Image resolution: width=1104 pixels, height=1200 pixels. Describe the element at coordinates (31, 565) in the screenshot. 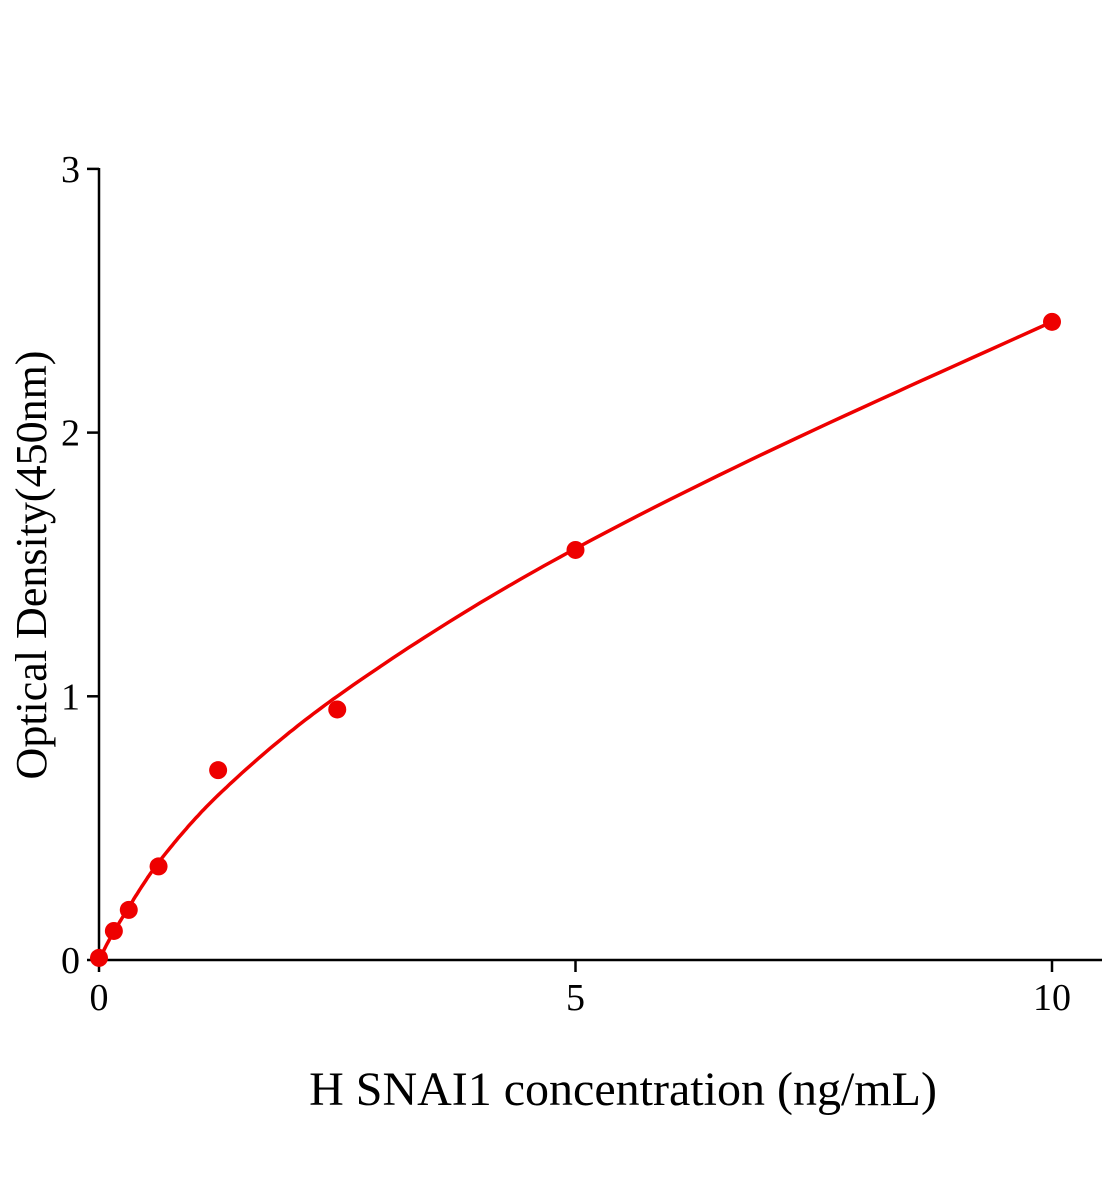

I see `y-axis-label: Optical Density(450nm)` at that location.